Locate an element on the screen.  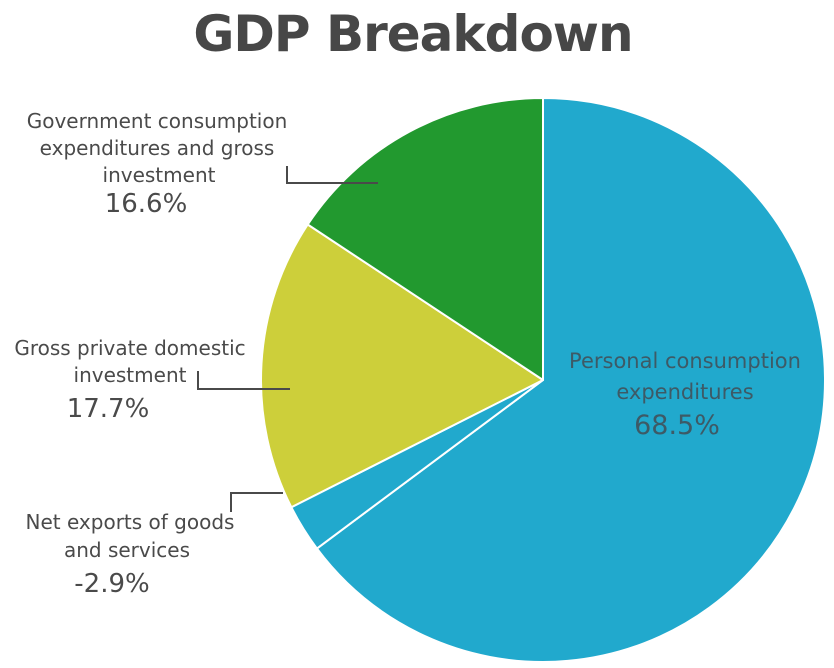
slice-label-government-line2: expenditures and gross is located at coordinates (157, 148).